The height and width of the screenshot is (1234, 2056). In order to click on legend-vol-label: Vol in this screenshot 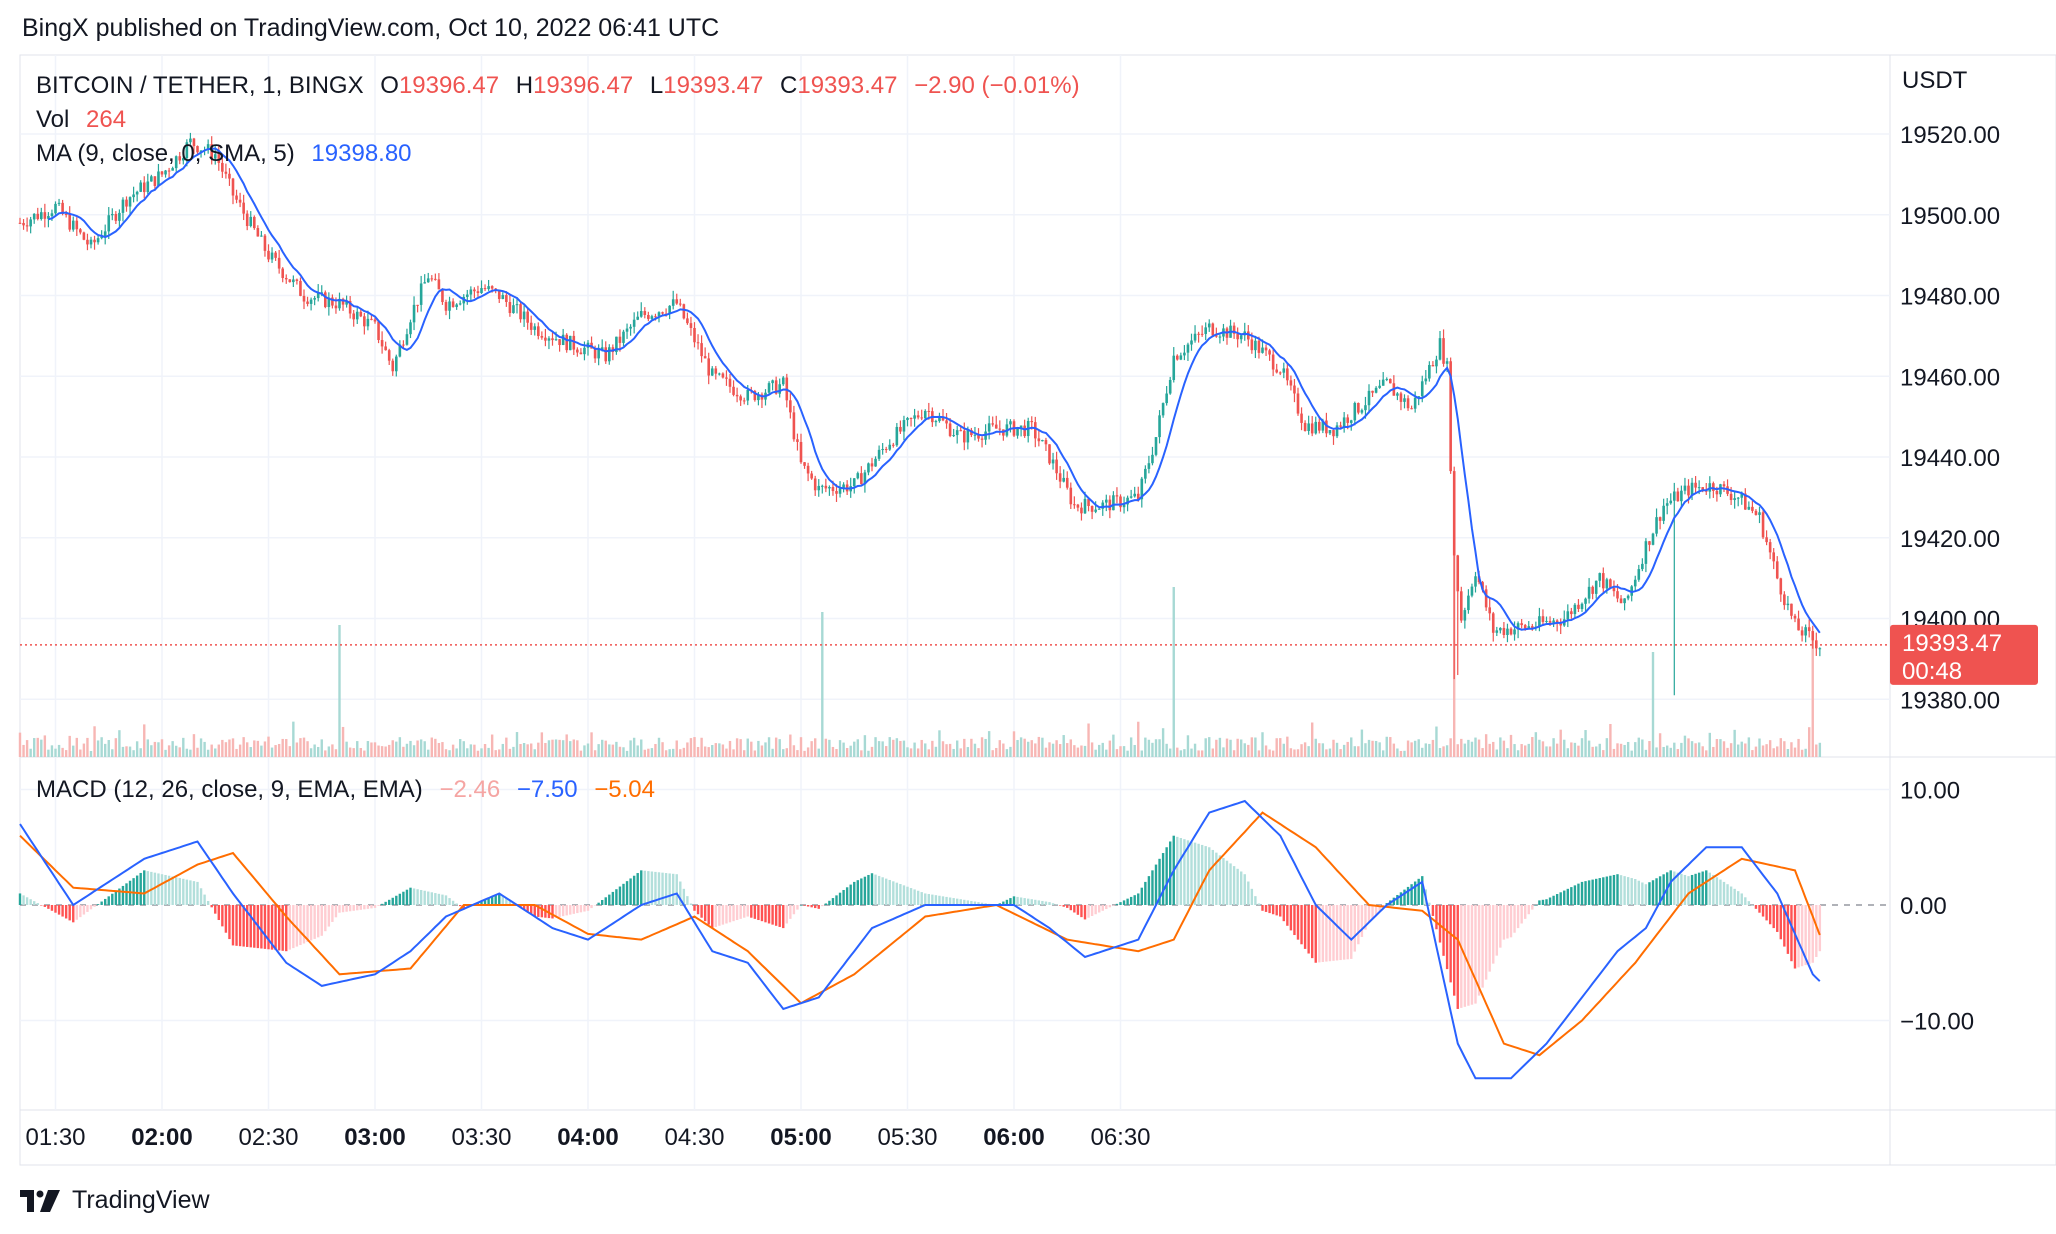, I will do `click(53, 119)`.